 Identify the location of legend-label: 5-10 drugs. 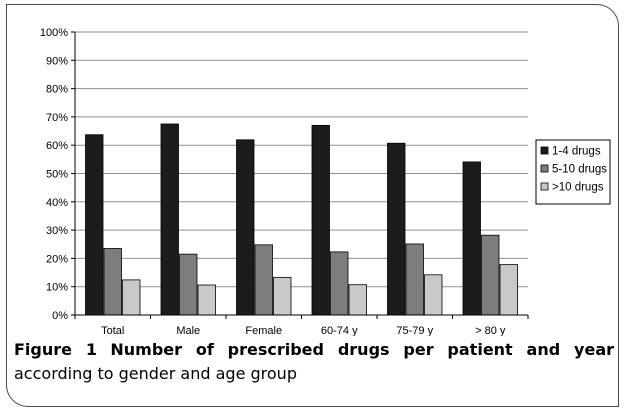
(579, 170).